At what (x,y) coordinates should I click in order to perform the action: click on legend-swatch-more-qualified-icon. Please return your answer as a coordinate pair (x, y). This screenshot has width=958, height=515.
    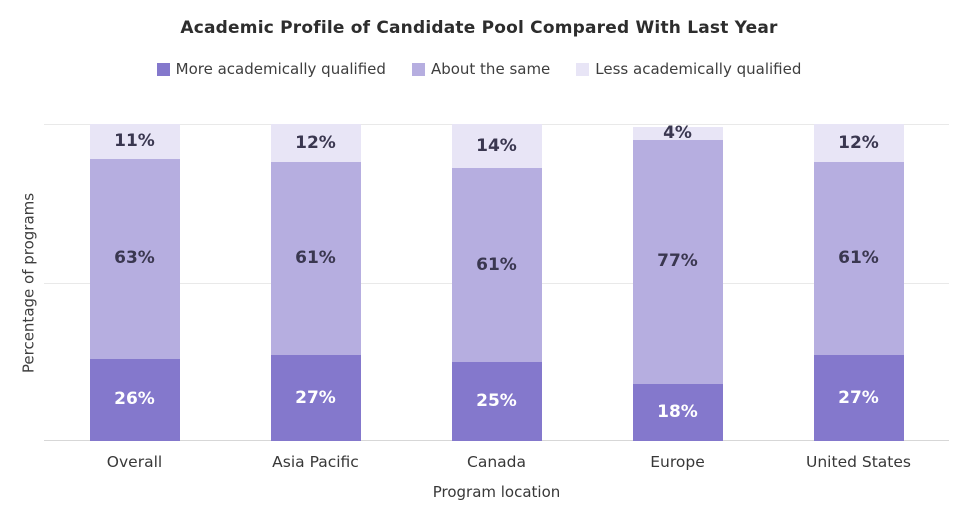
    Looking at the image, I should click on (163, 69).